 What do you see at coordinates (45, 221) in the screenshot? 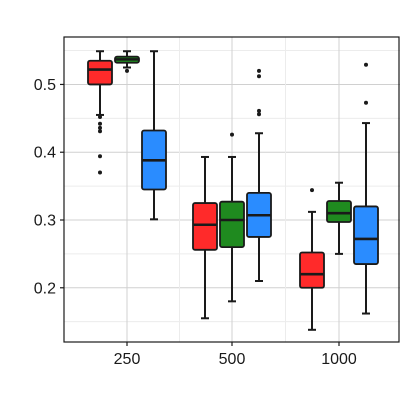
I see `y-tick-label: 0.3` at bounding box center [45, 221].